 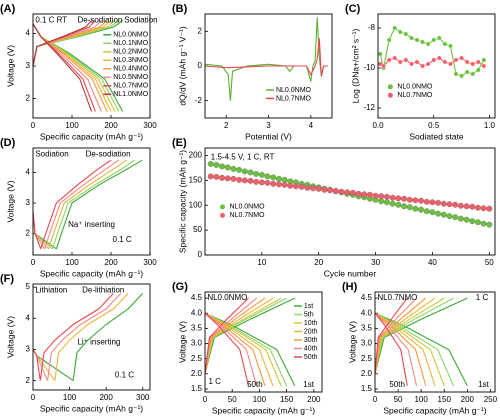 What do you see at coordinates (243, 157) in the screenshot?
I see `annotation: 1.5-4.5 V, 1 C, RT` at bounding box center [243, 157].